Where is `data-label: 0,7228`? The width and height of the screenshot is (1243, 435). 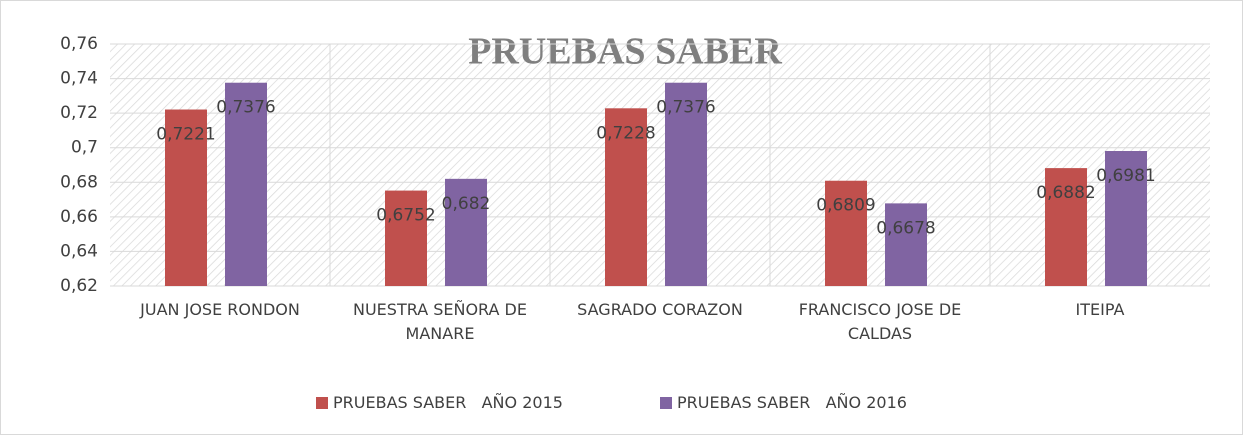
data-label: 0,7228 is located at coordinates (625, 133).